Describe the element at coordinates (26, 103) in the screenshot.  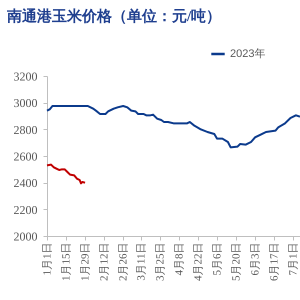
I see `y-tick-label: 3000` at that location.